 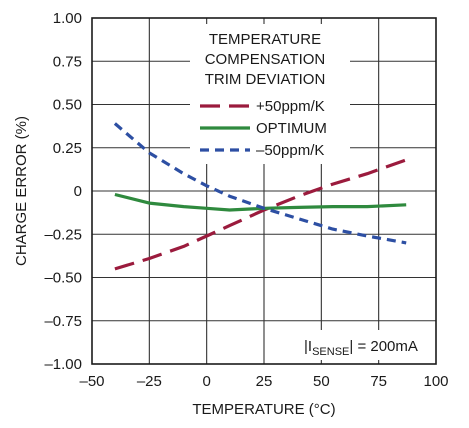 I want to click on x-tick-label: –25, so click(x=149, y=381).